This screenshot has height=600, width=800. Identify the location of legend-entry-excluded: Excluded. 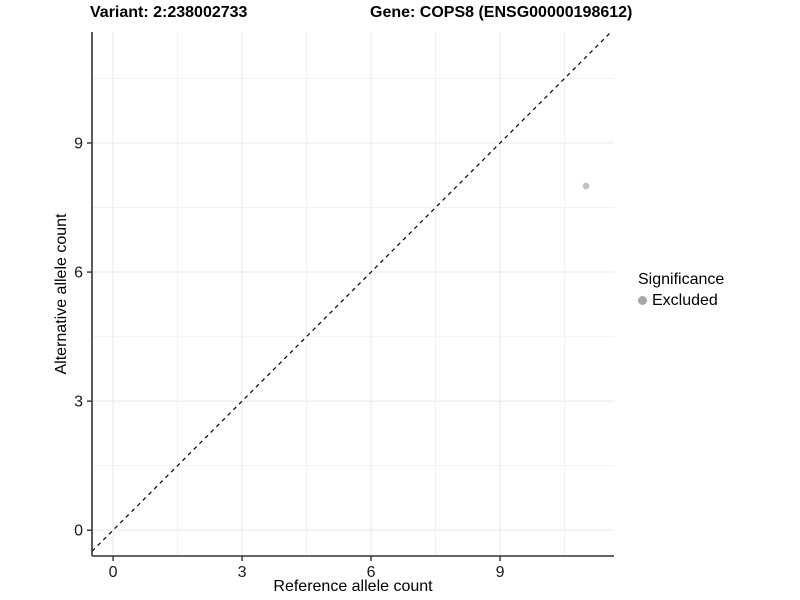
(681, 300).